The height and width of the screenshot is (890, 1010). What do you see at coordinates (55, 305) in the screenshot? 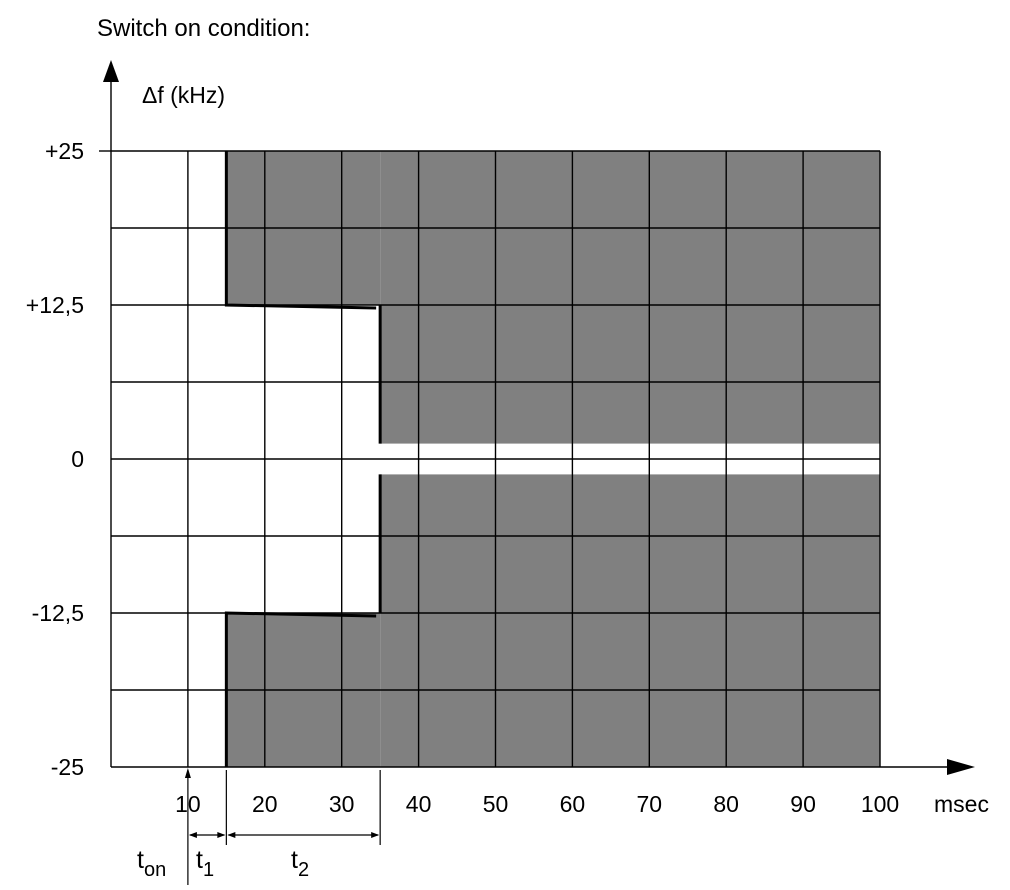
I see `y-tick-label: +12,5` at bounding box center [55, 305].